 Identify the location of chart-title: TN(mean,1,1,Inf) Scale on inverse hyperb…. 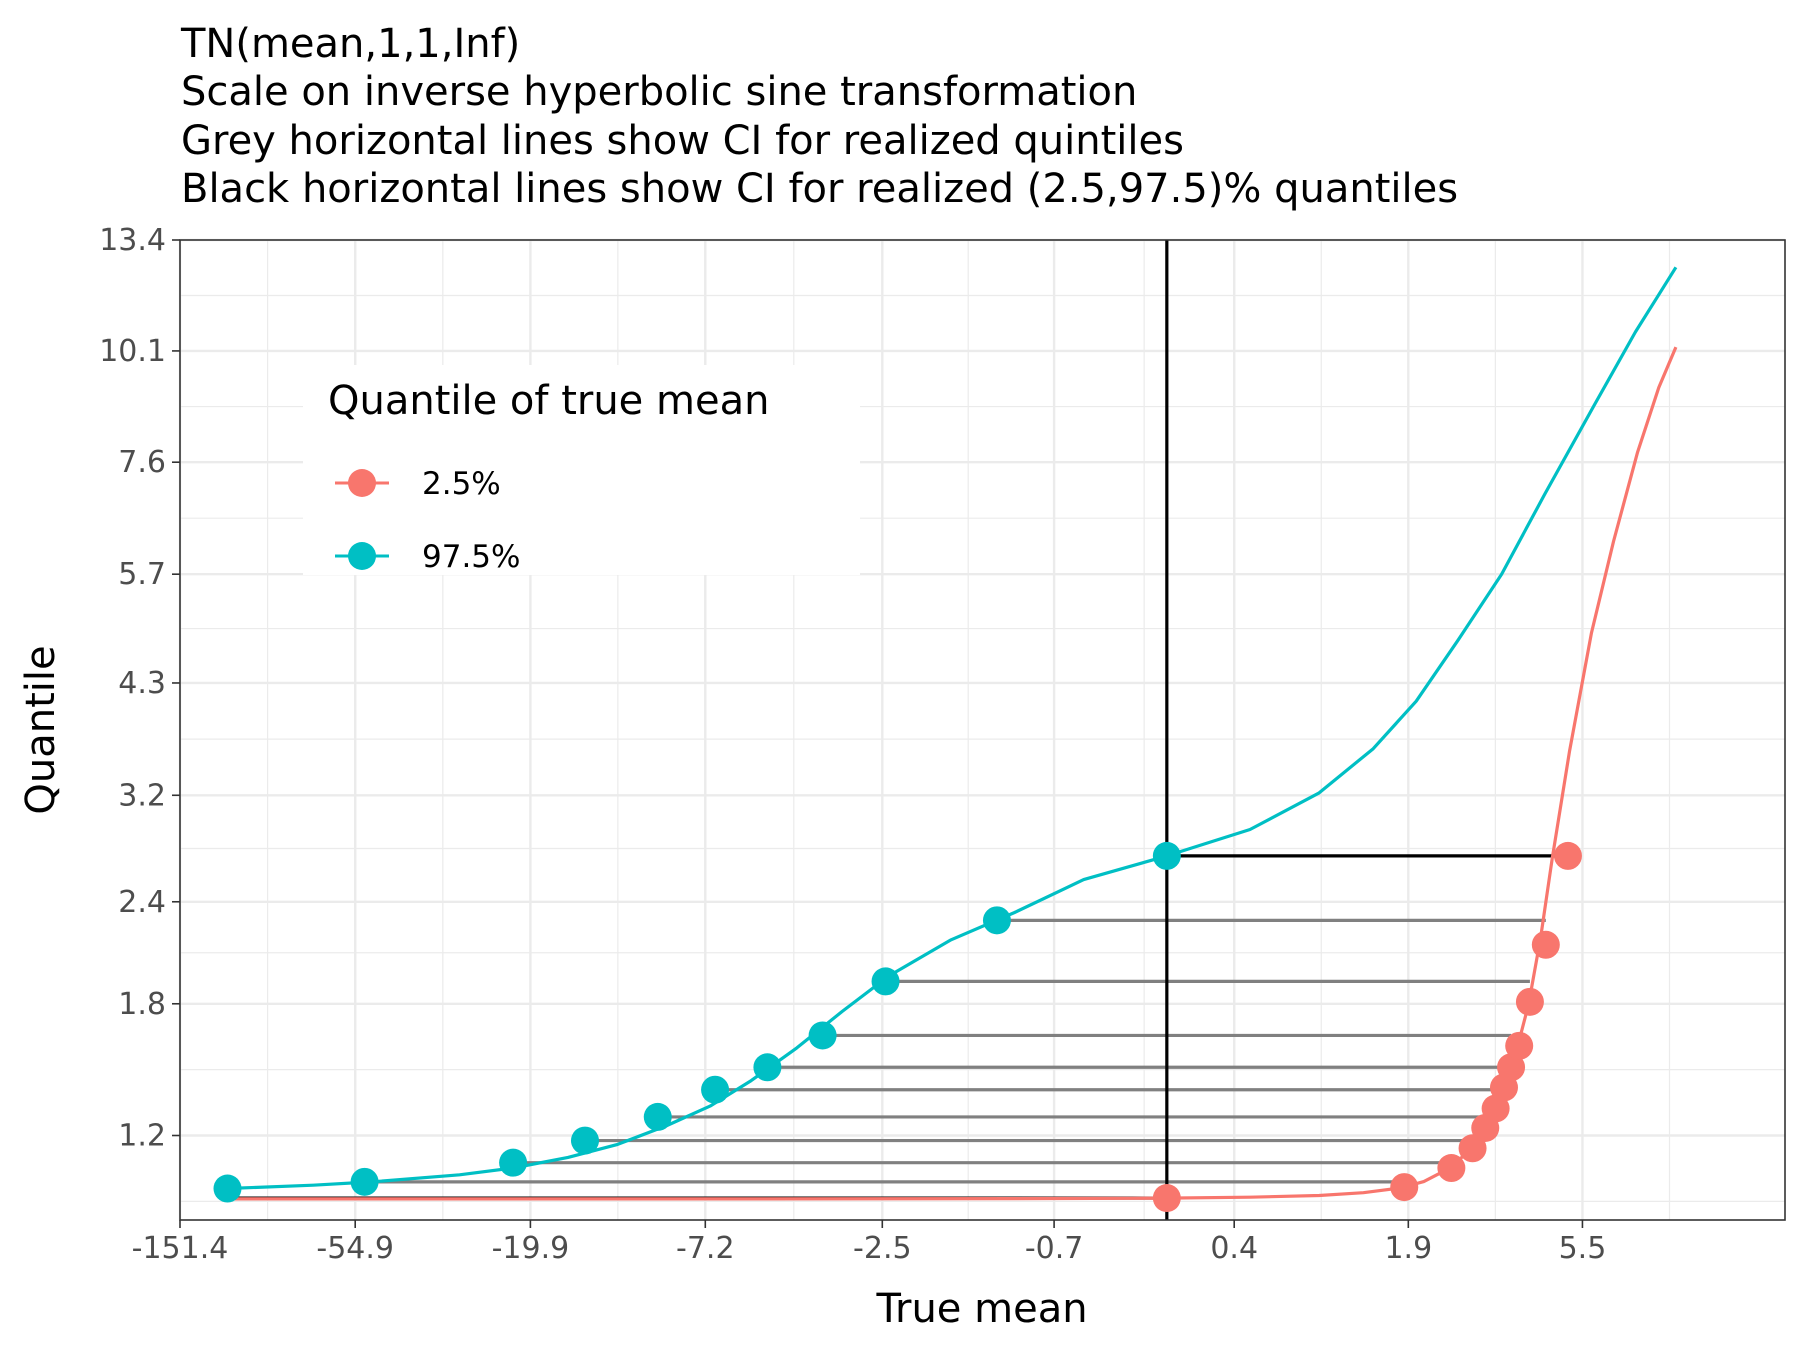
(819, 116).